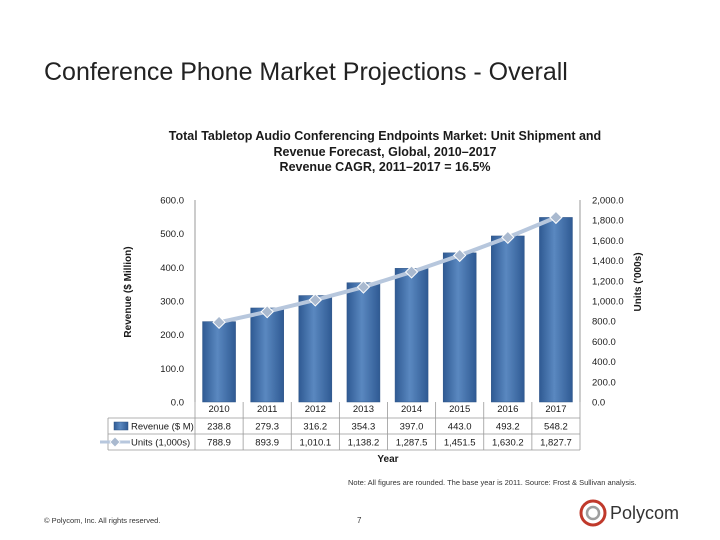  Describe the element at coordinates (507, 409) in the screenshot. I see `x-tick-label: 2016` at that location.